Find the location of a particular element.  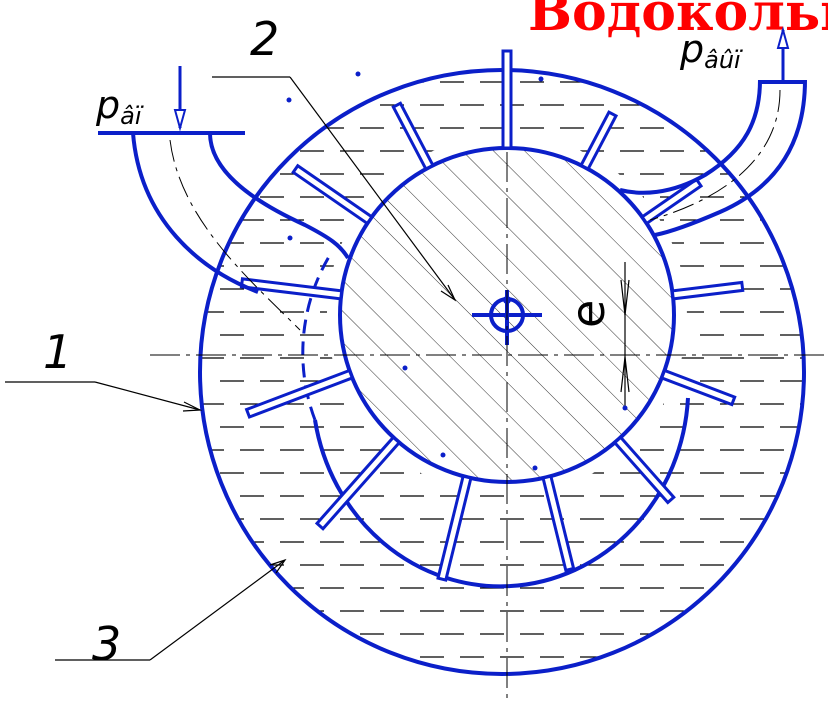

inlet-port is located at coordinates (224, 212).